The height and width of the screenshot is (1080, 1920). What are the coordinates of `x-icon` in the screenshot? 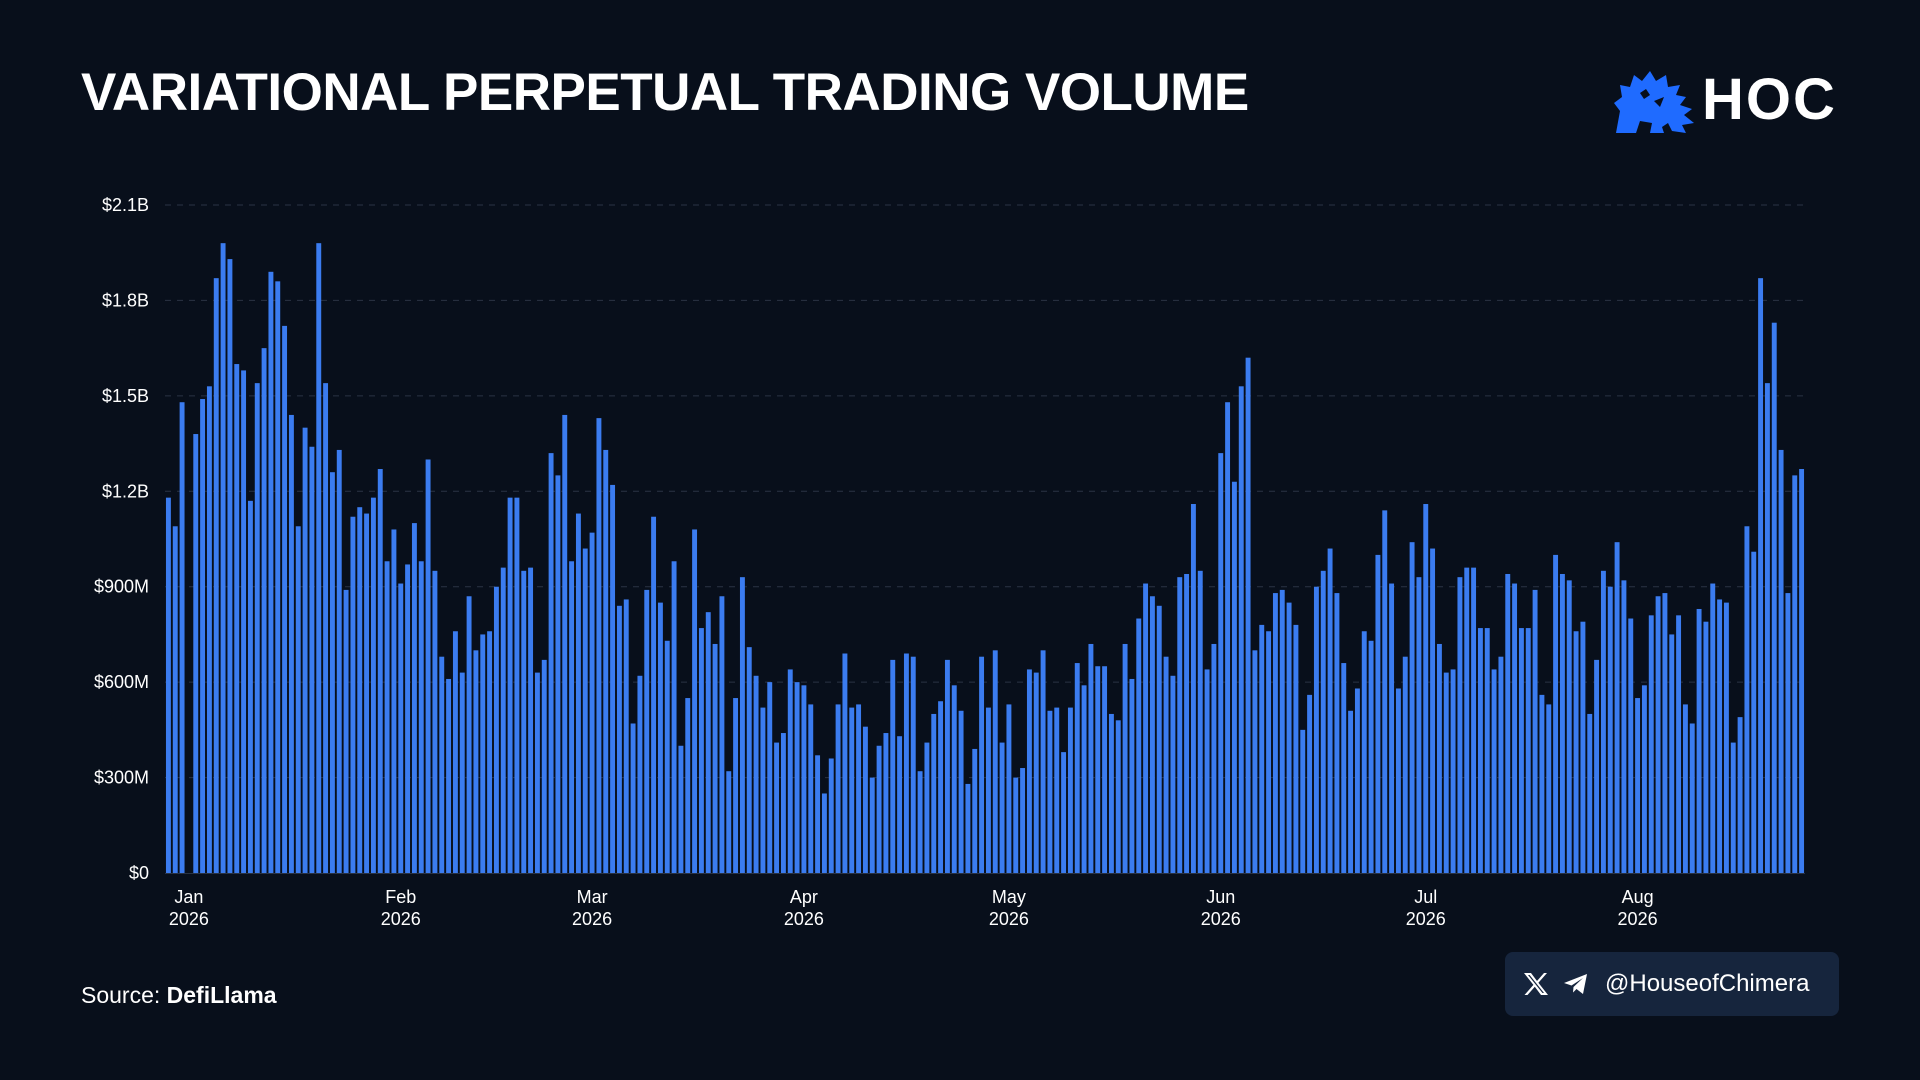 It's located at (1536, 984).